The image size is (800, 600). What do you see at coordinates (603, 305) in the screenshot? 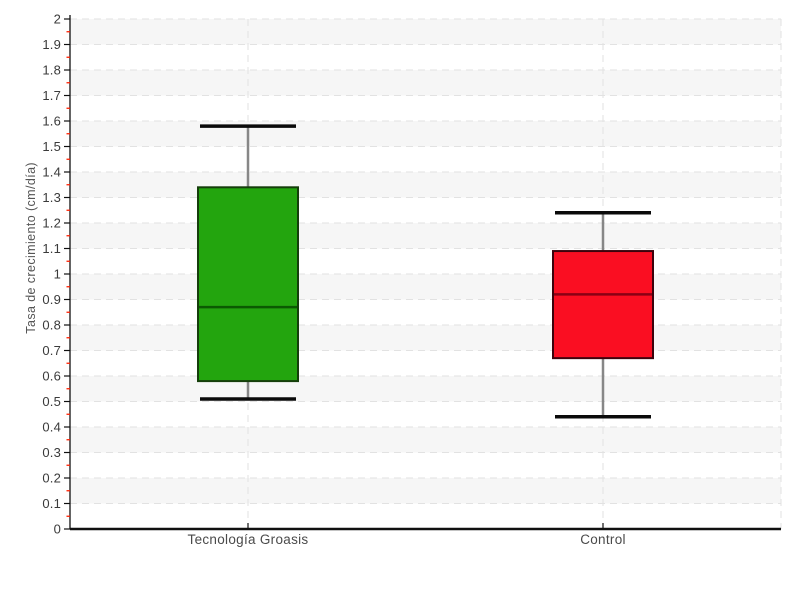
I see `box-control` at bounding box center [603, 305].